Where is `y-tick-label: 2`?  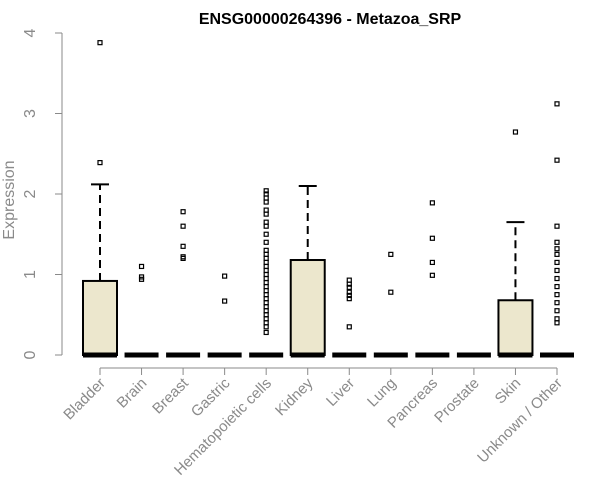 y-tick-label: 2 is located at coordinates (30, 193).